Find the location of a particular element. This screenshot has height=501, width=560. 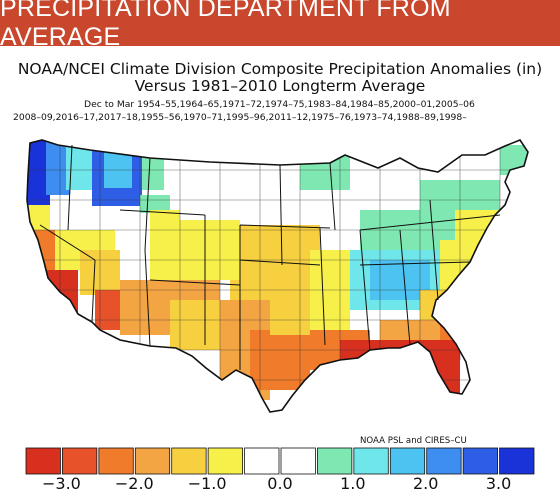

legend-tick-label: −3.0 is located at coordinates (61, 483).